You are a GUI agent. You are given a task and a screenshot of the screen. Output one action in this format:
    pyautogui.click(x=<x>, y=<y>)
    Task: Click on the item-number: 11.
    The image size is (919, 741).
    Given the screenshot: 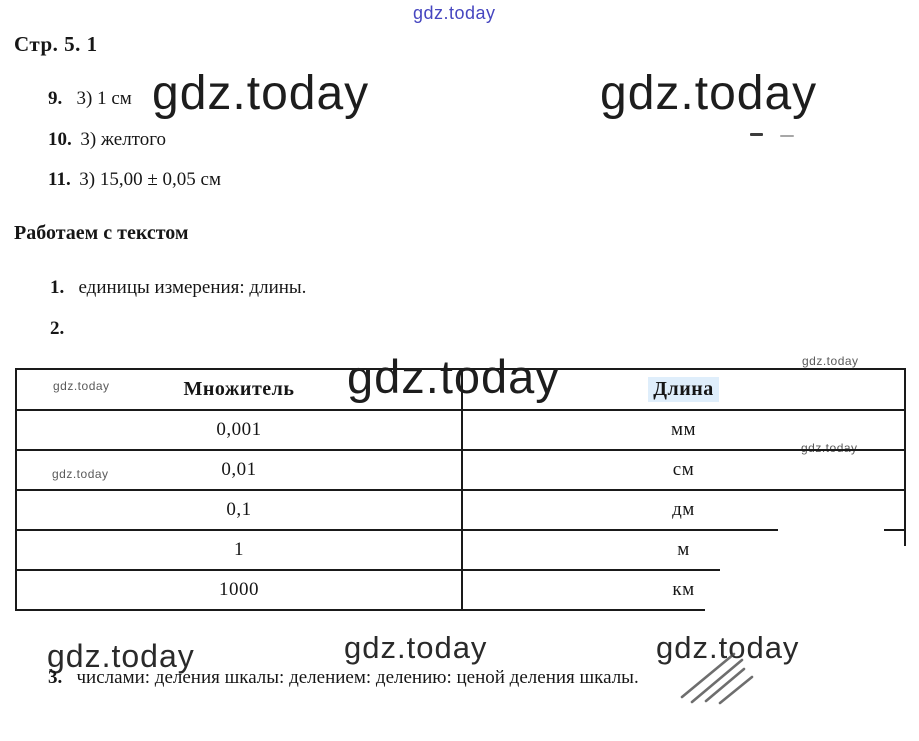 What is the action you would take?
    pyautogui.click(x=59, y=179)
    